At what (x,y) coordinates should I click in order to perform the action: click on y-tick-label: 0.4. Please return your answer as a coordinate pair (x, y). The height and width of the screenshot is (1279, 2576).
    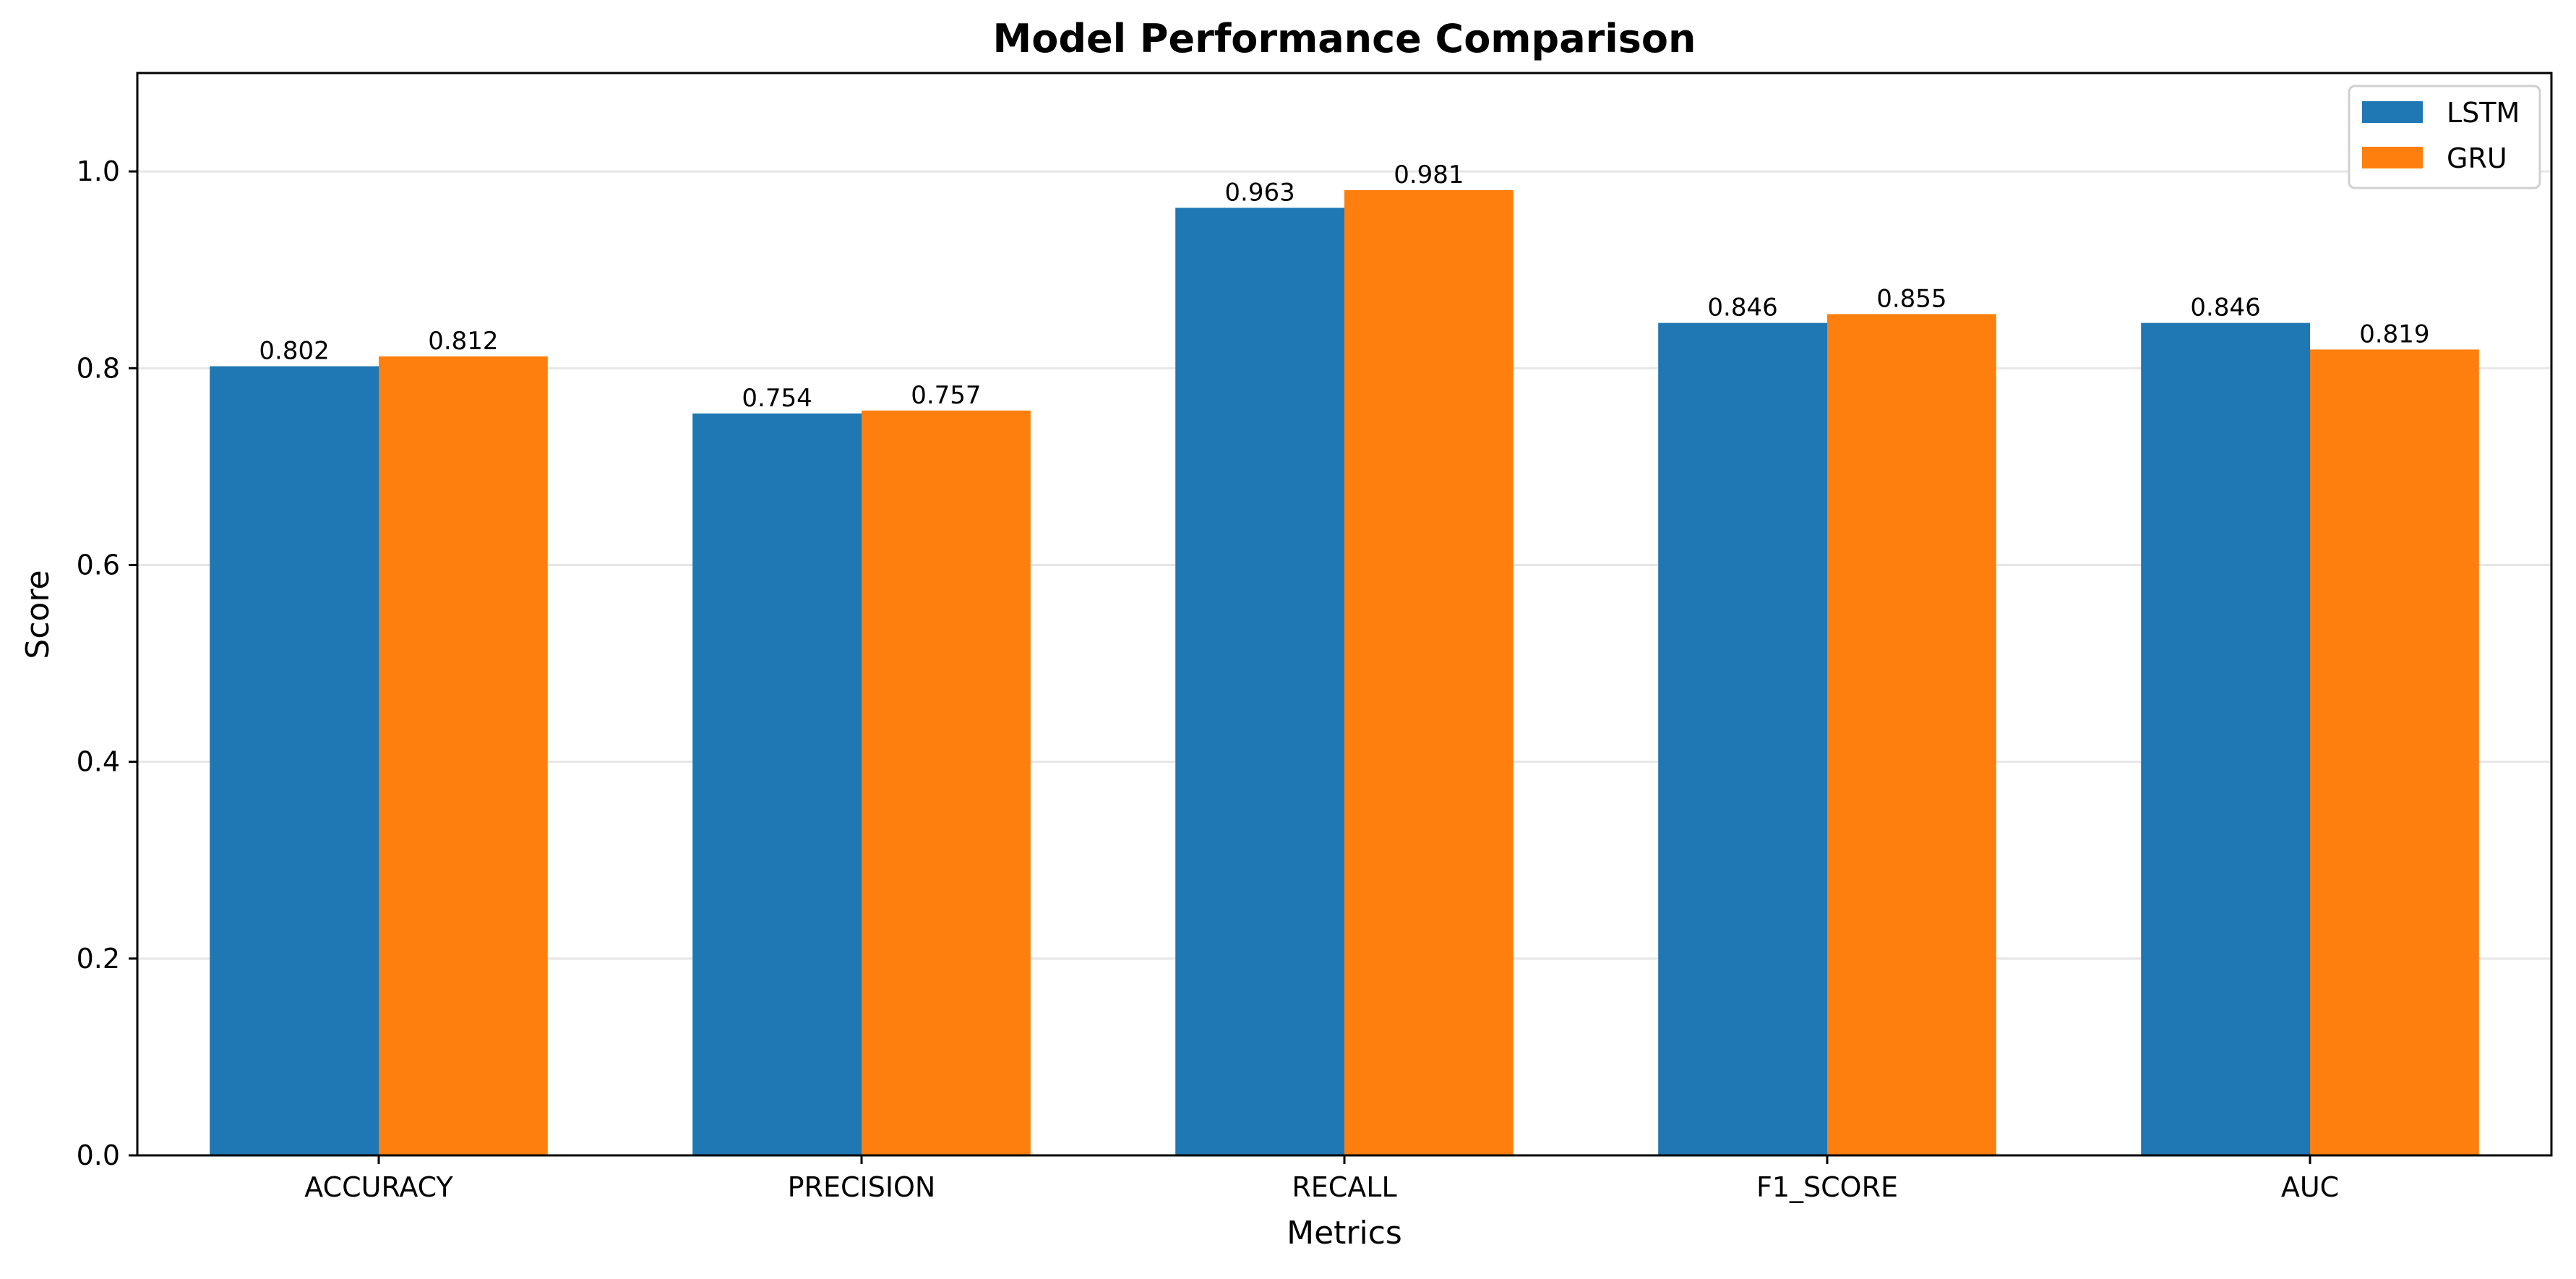
    Looking at the image, I should click on (99, 762).